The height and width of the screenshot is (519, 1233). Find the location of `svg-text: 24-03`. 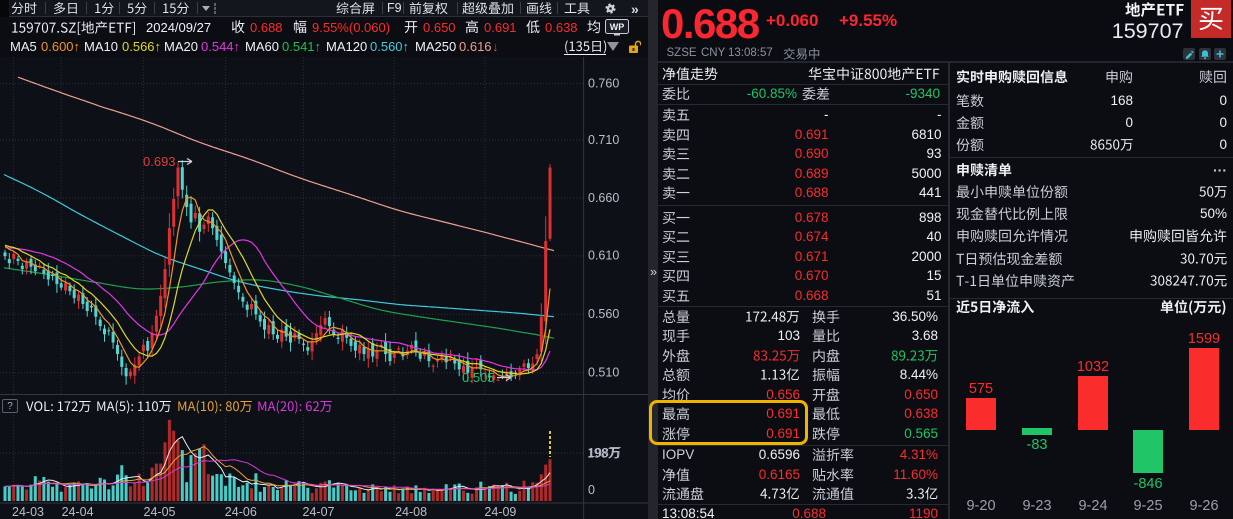

svg-text: 24-03 is located at coordinates (28, 512).